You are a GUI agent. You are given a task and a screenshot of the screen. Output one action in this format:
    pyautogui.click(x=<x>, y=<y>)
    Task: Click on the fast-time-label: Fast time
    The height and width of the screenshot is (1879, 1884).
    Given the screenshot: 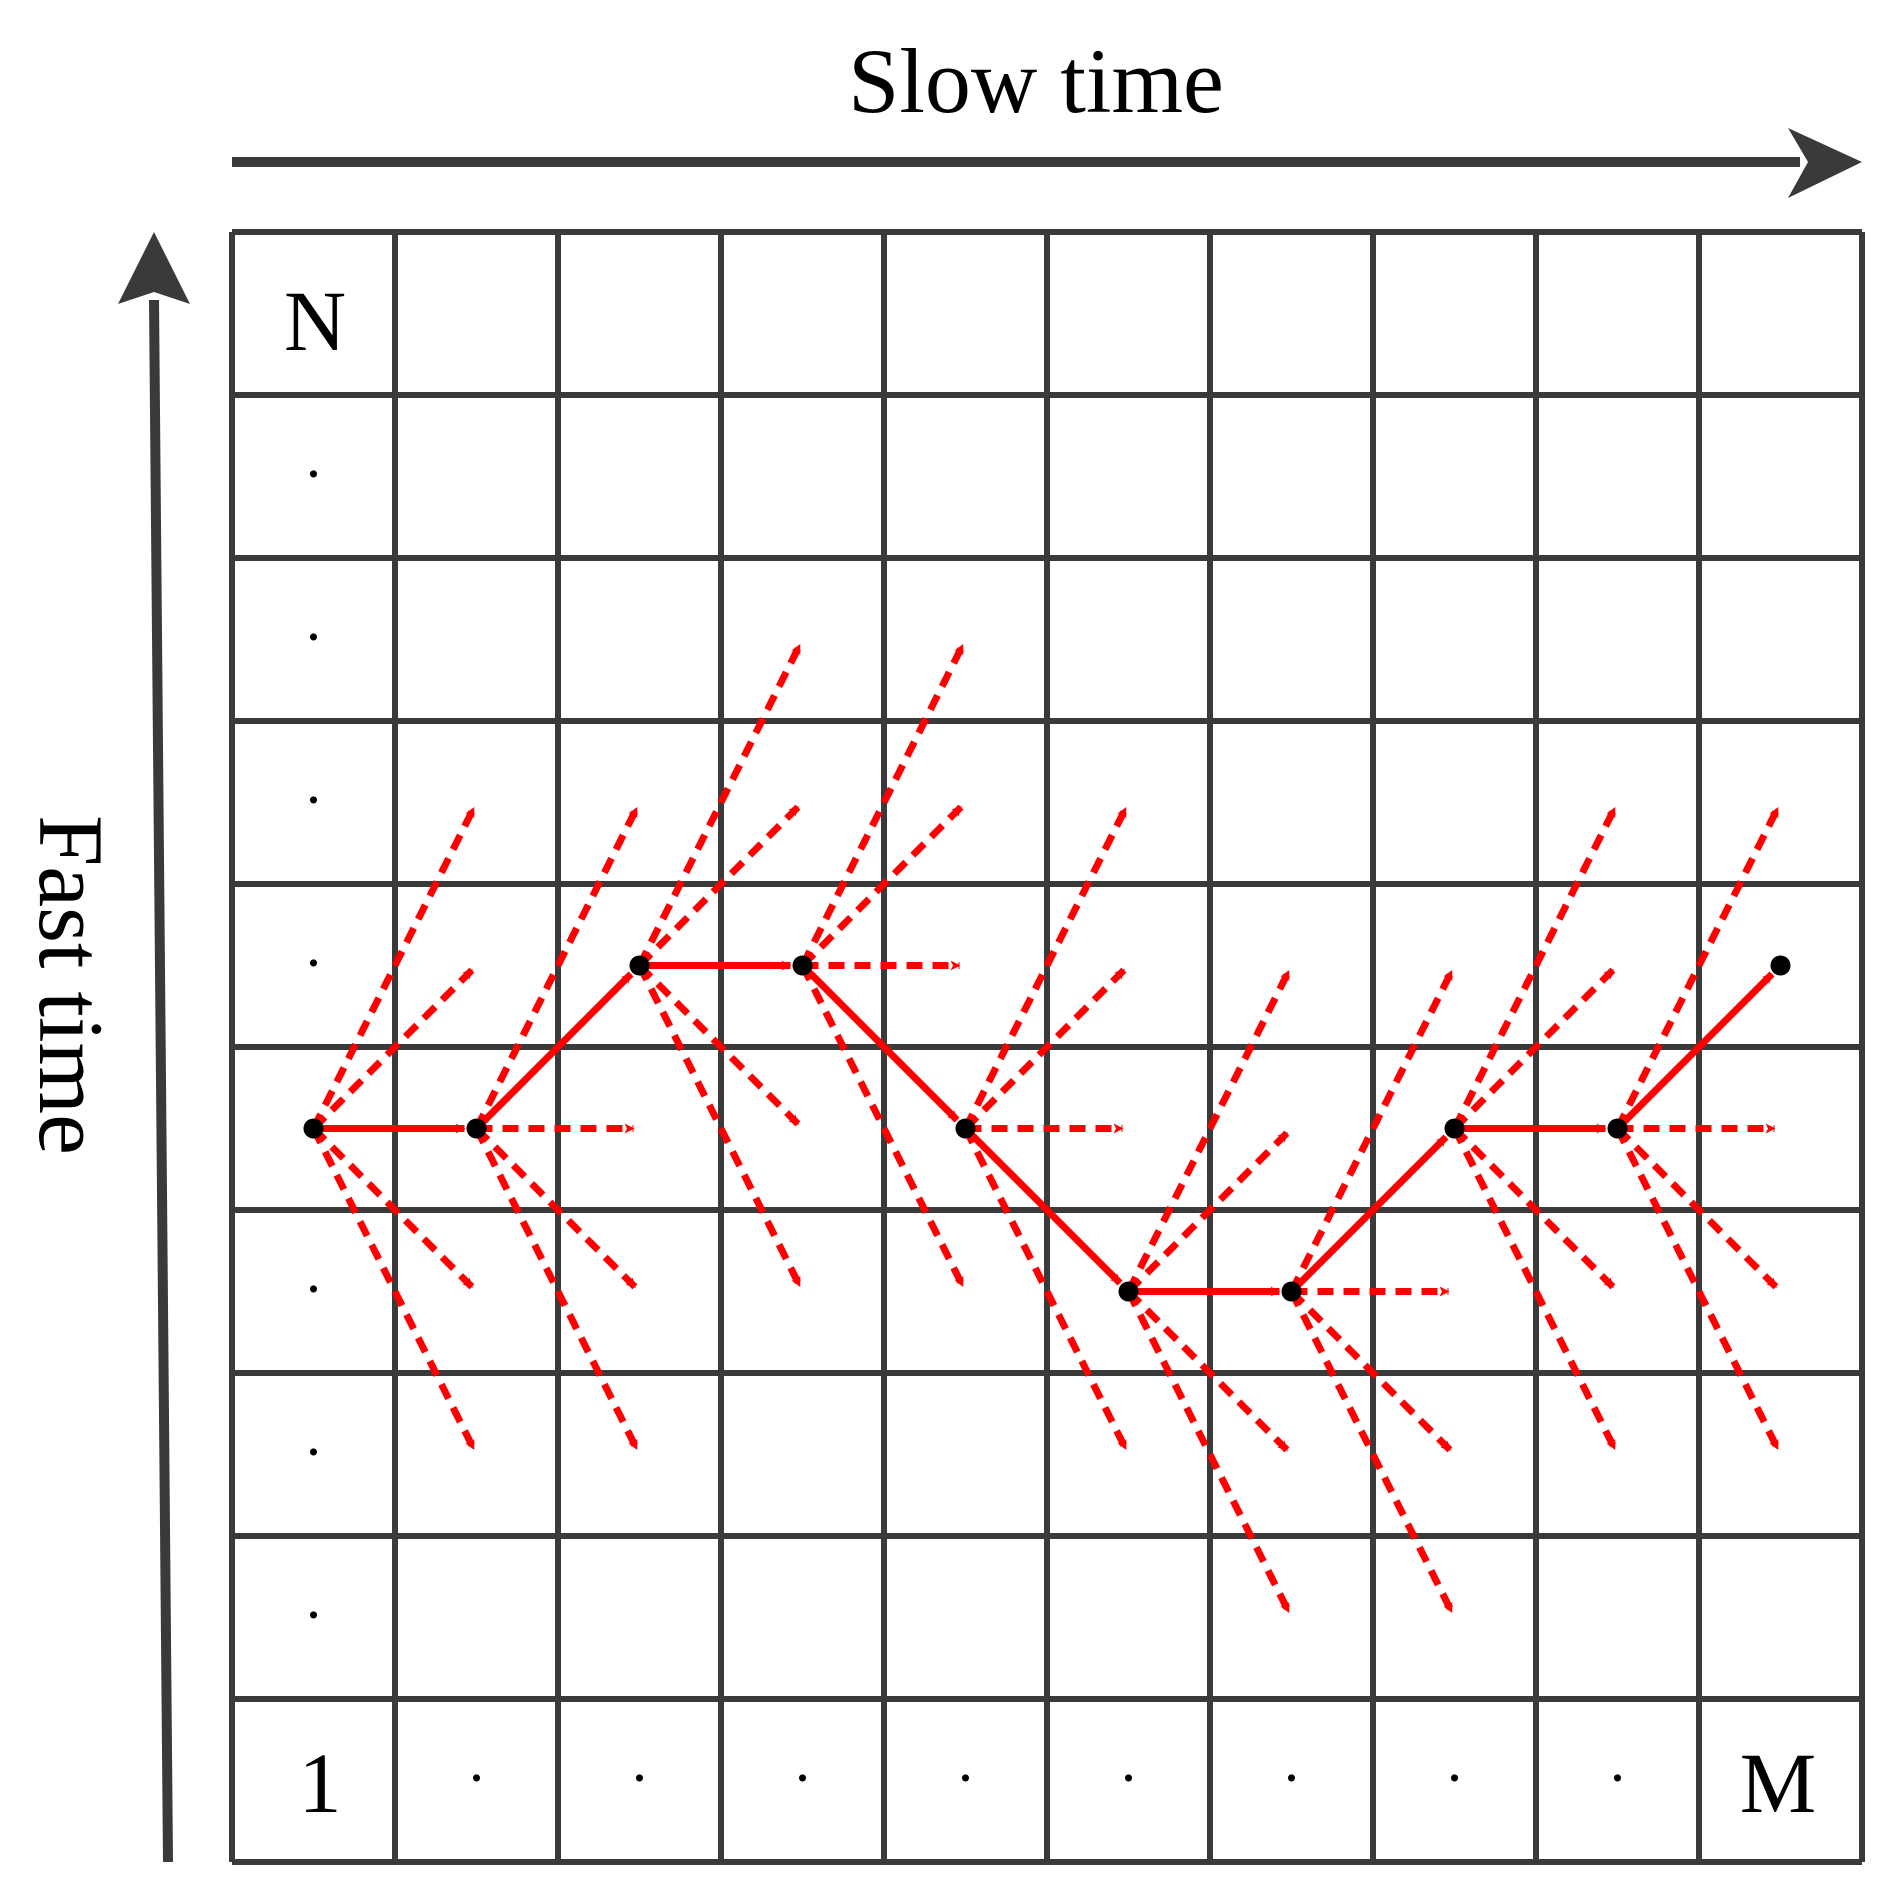 What is the action you would take?
    pyautogui.click(x=71, y=985)
    